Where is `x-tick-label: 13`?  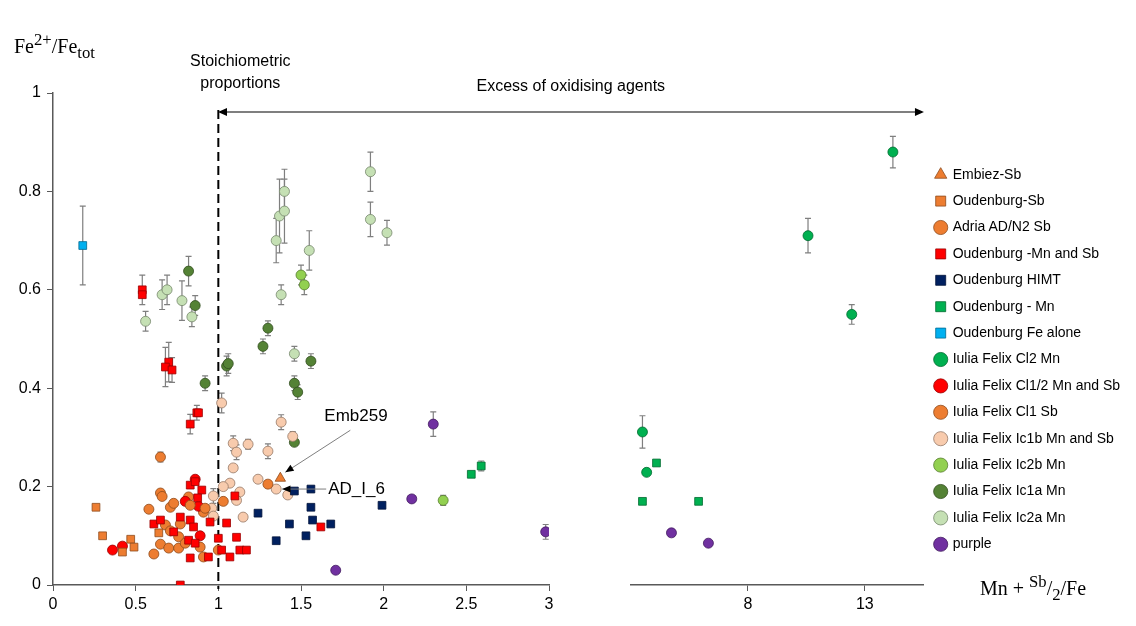 x-tick-label: 13 is located at coordinates (864, 604).